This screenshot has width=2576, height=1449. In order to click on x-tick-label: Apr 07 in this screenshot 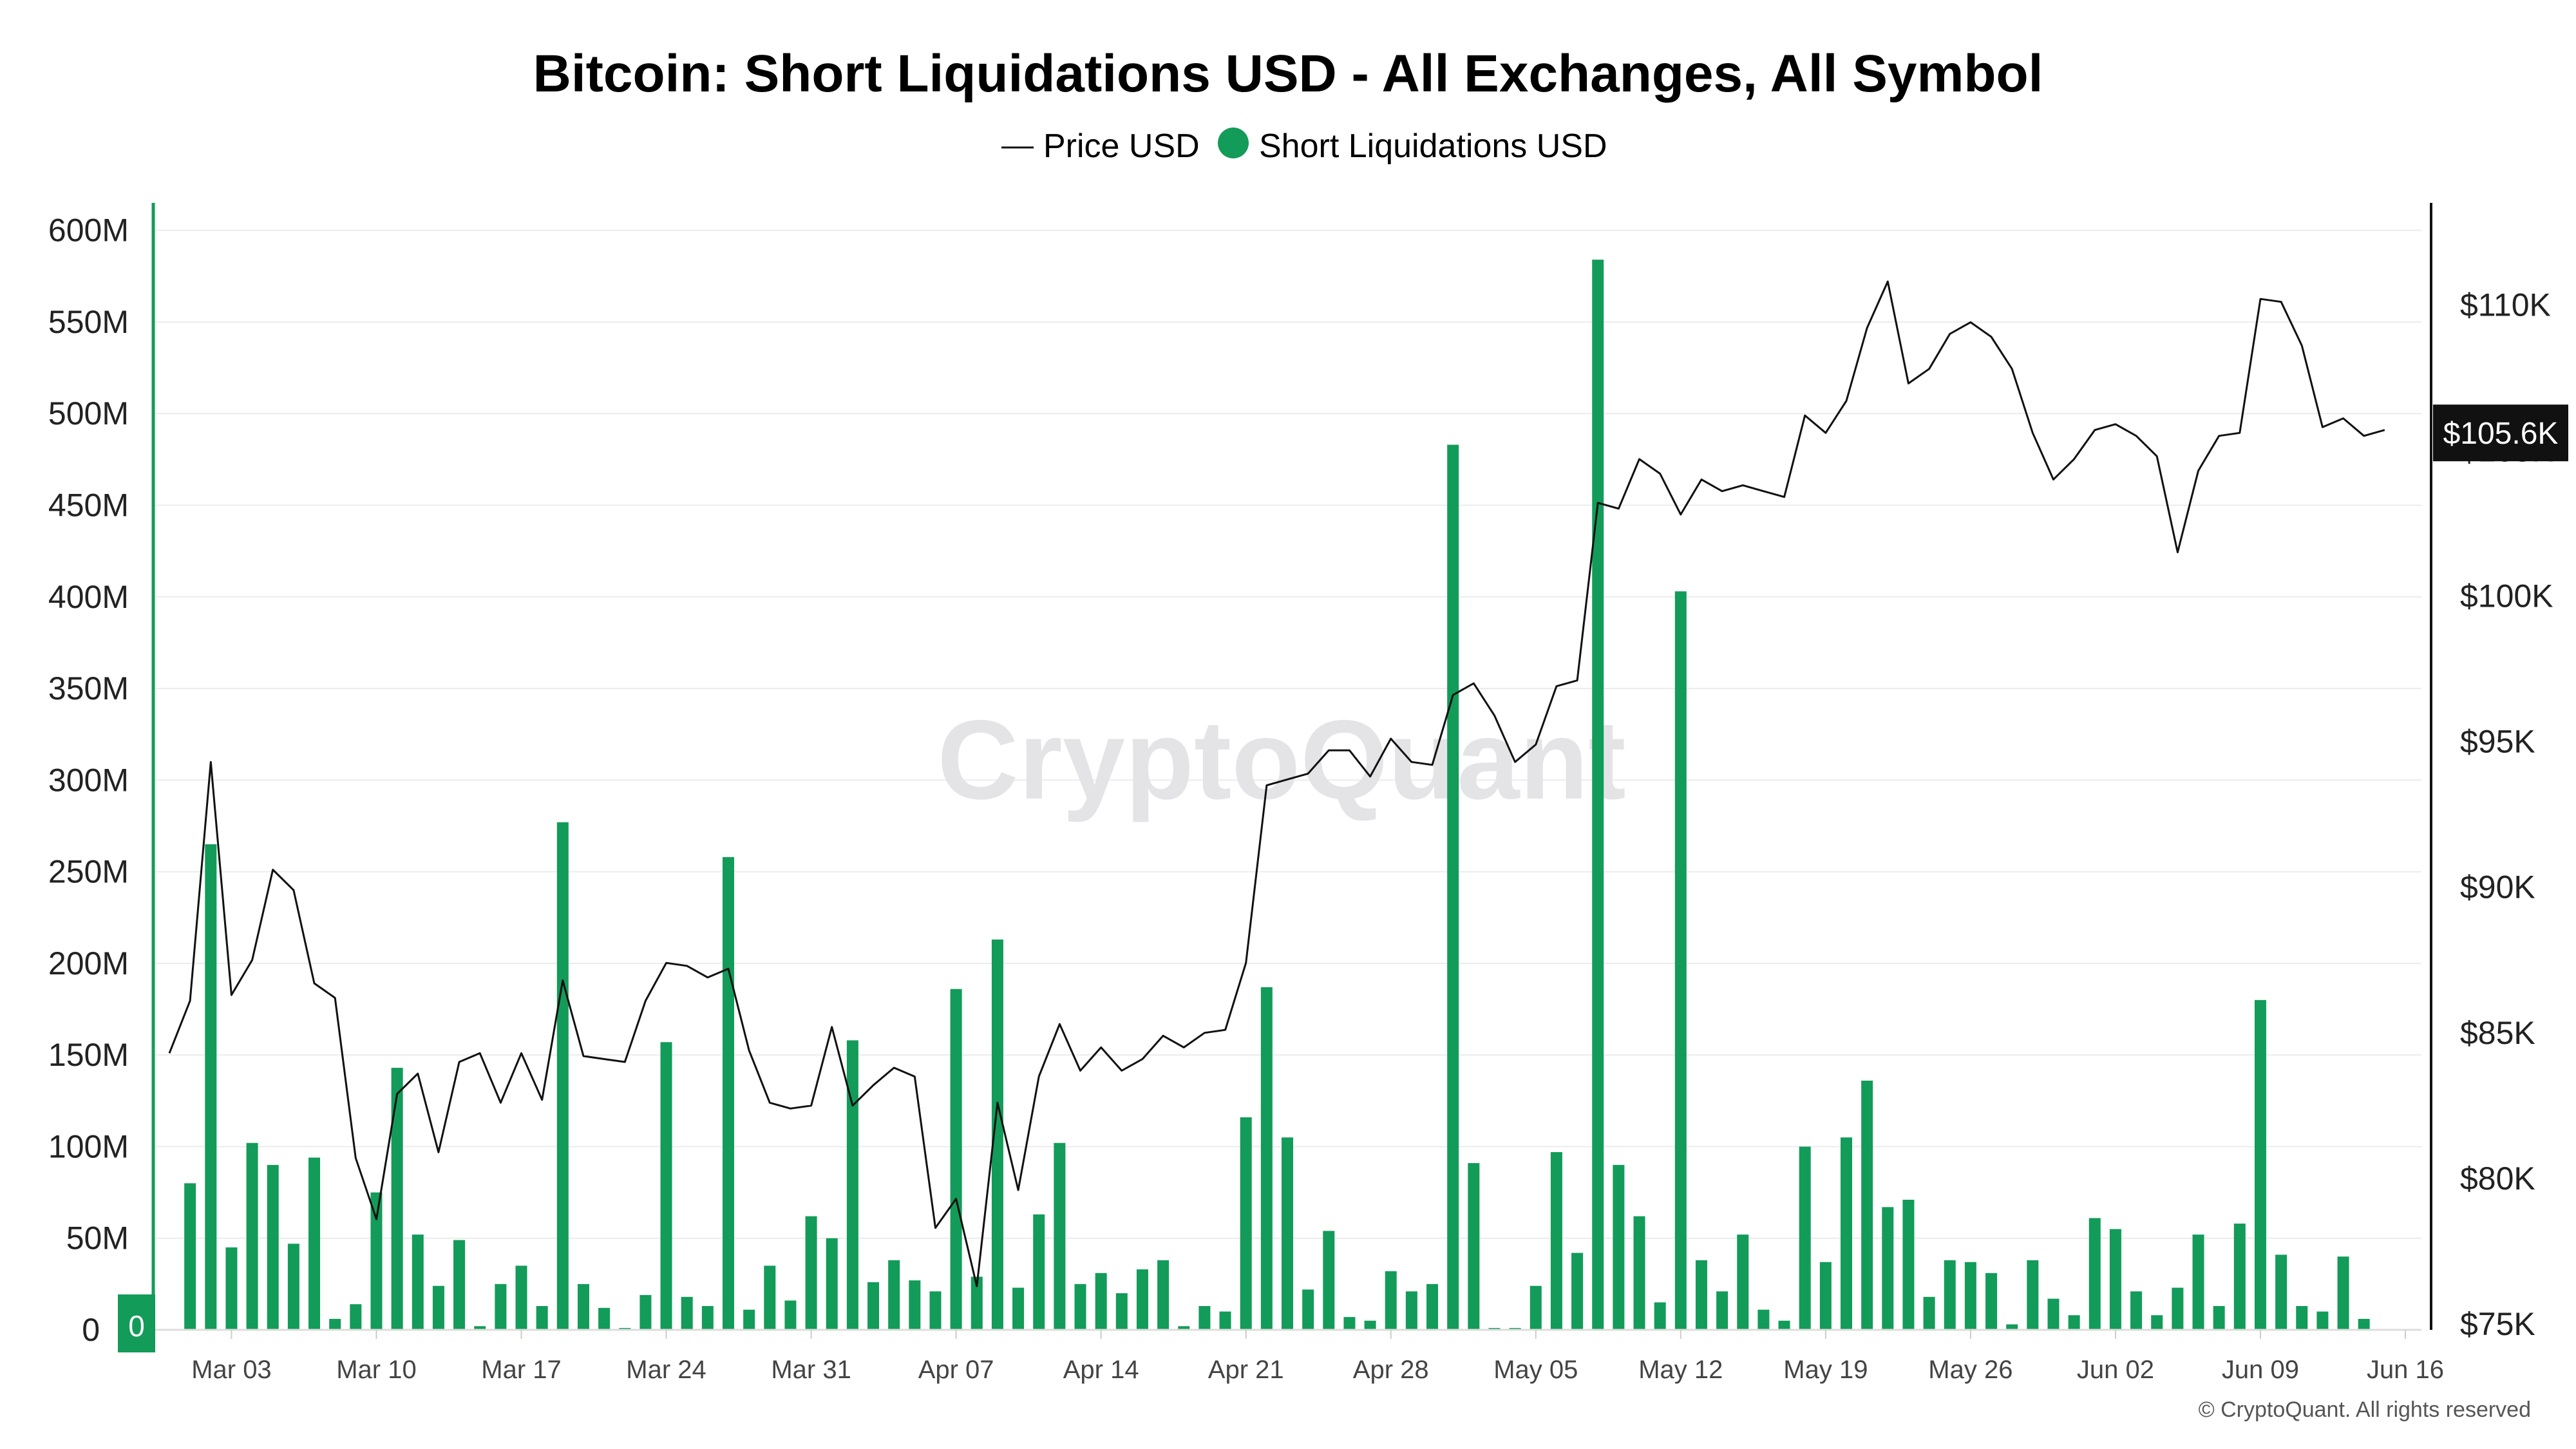, I will do `click(956, 1370)`.